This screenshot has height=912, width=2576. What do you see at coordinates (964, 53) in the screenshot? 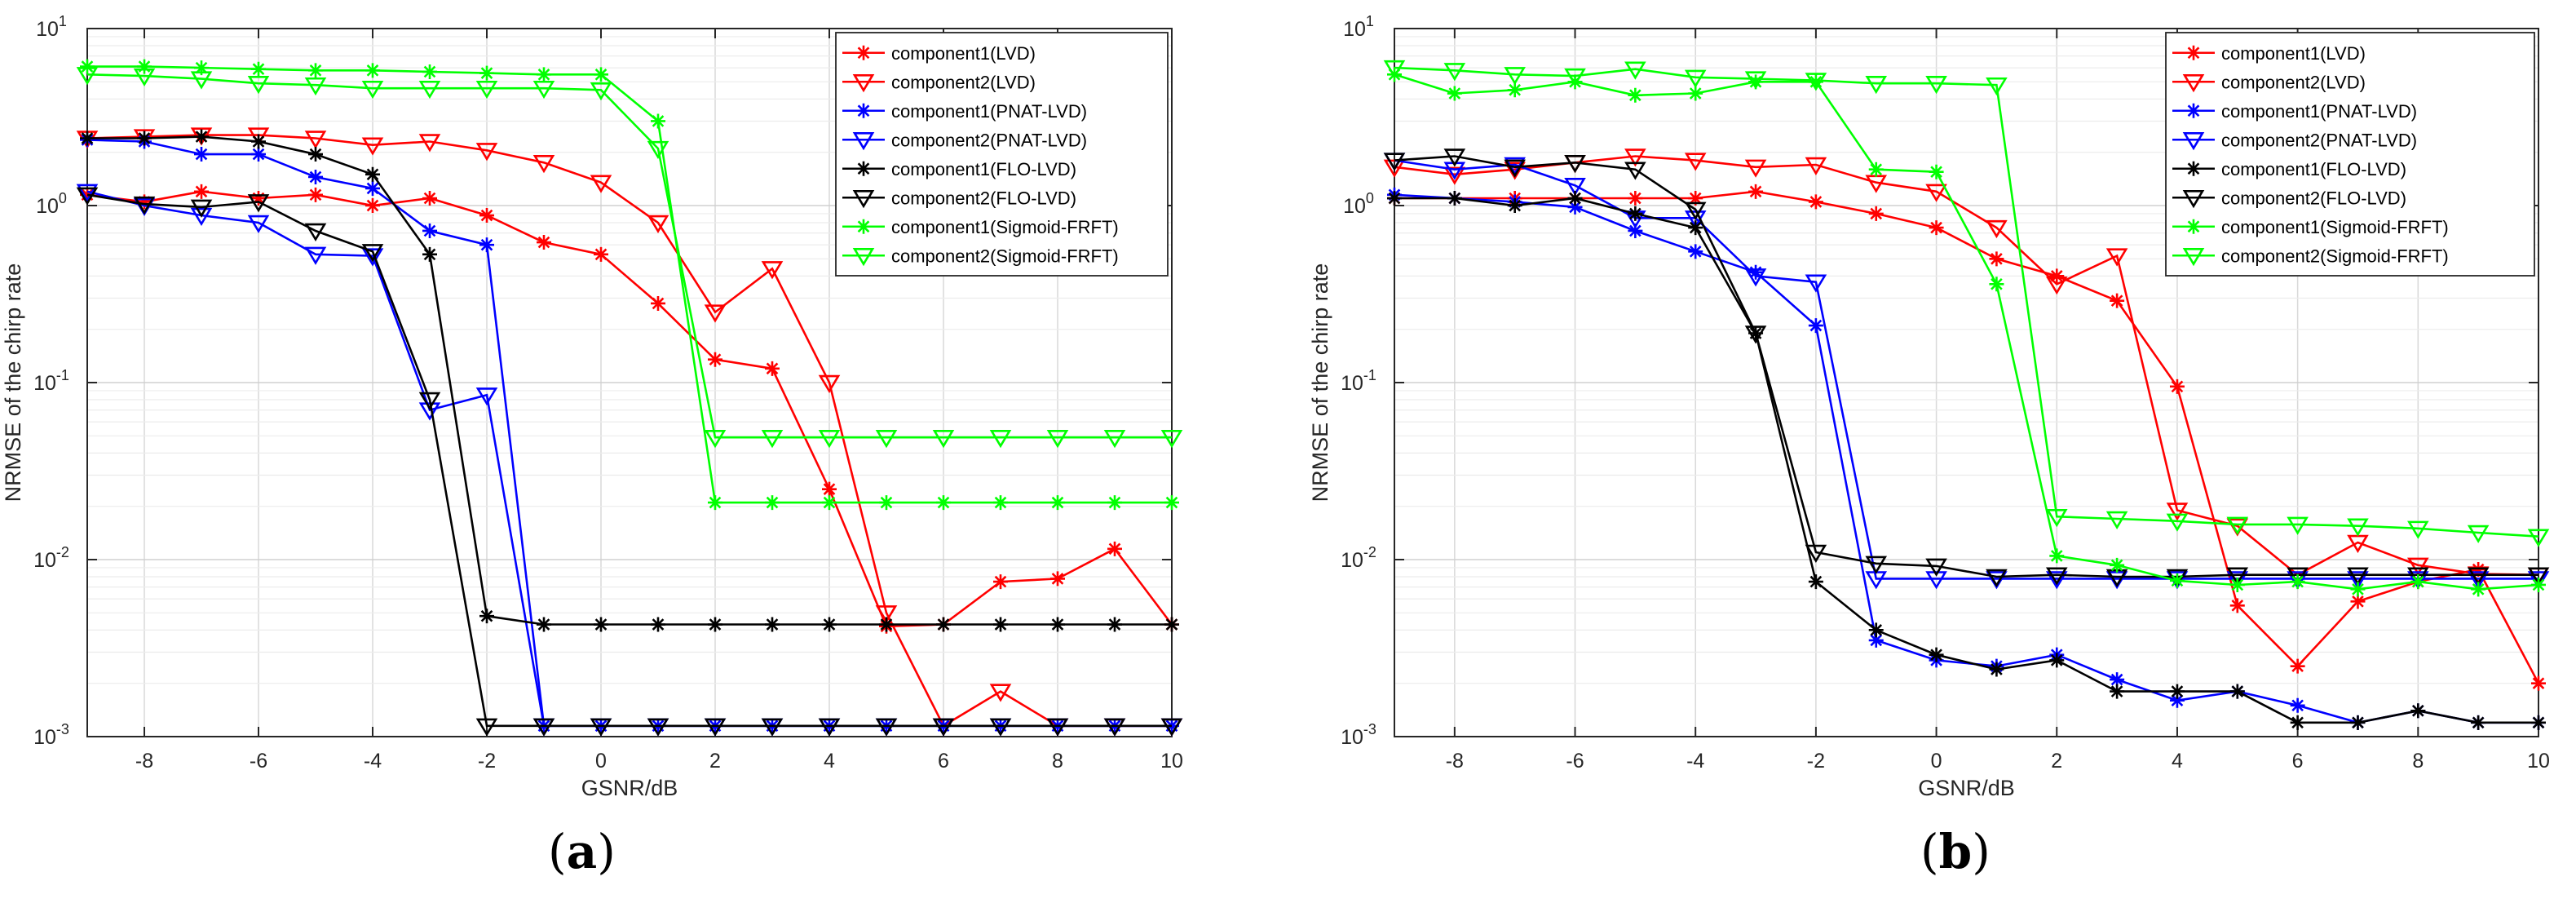
I see `legend-label: component1(LVD)` at bounding box center [964, 53].